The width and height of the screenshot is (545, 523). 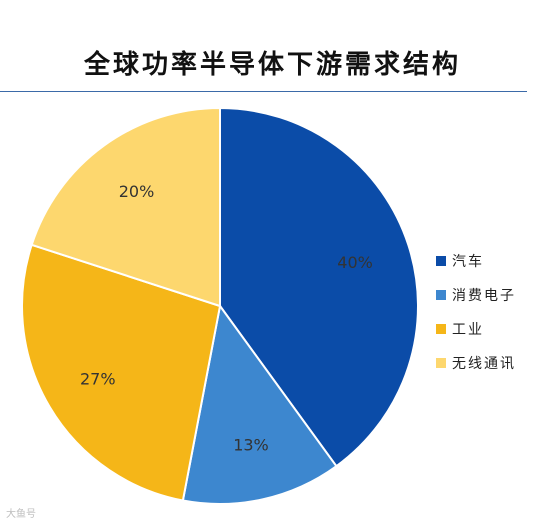 I want to click on slice-label-auto: 40%, so click(x=355, y=262).